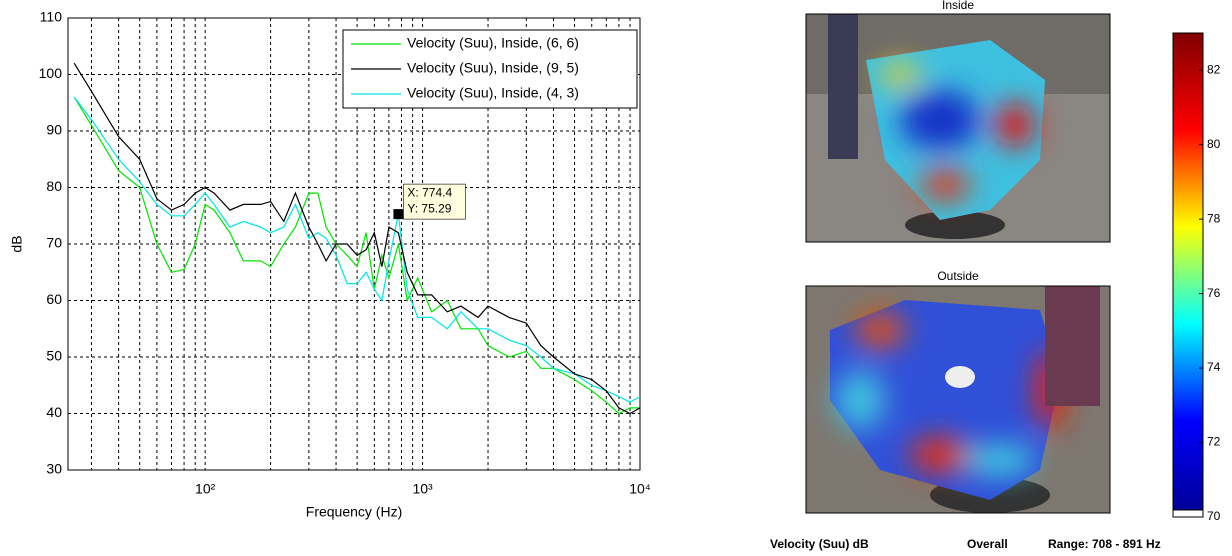  Describe the element at coordinates (1188, 513) in the screenshot. I see `colorbar-under` at that location.